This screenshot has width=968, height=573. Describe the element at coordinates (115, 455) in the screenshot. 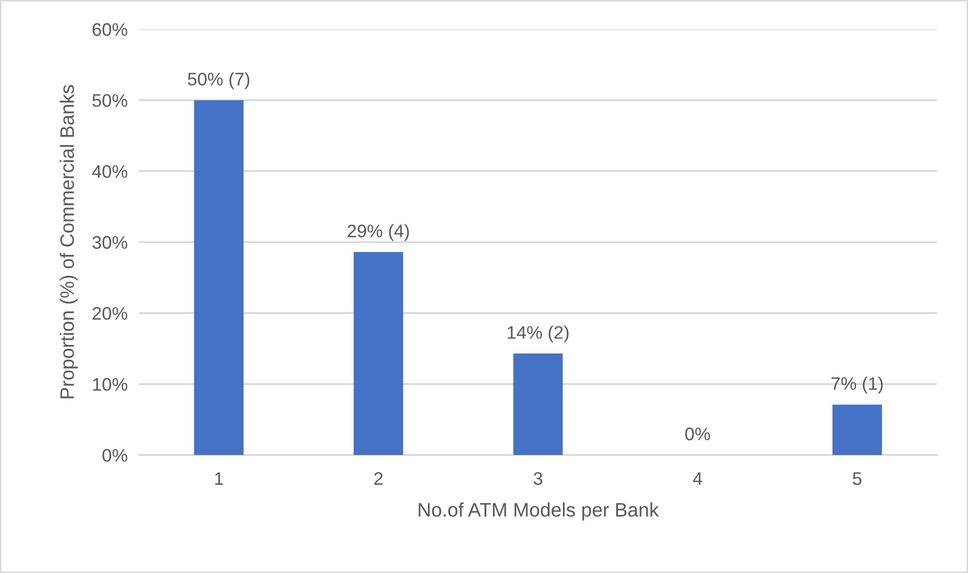

I see `y-tick-label: 0%` at that location.